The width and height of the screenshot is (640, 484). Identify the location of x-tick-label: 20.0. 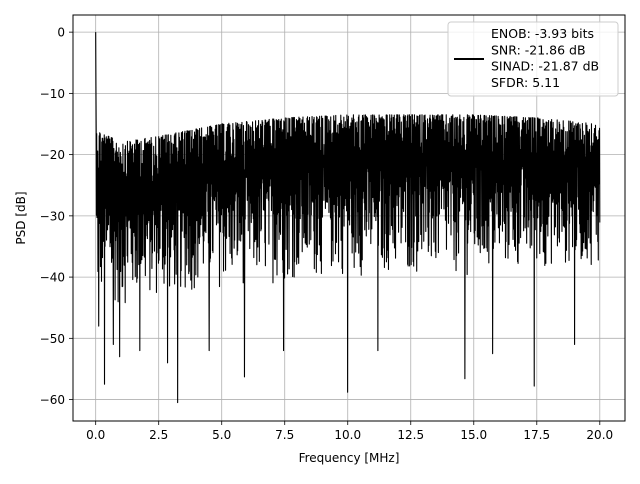
(599, 435).